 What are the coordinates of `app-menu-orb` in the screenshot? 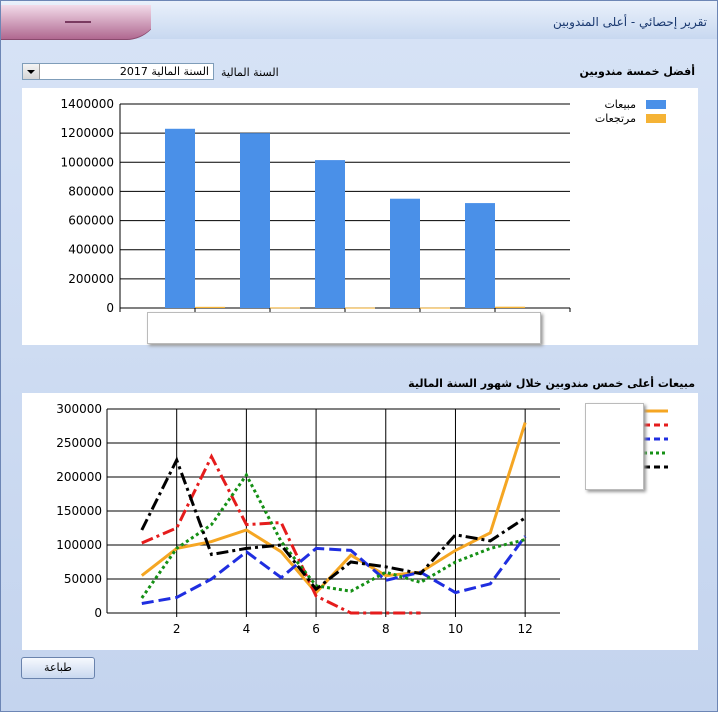 It's located at (76, 23).